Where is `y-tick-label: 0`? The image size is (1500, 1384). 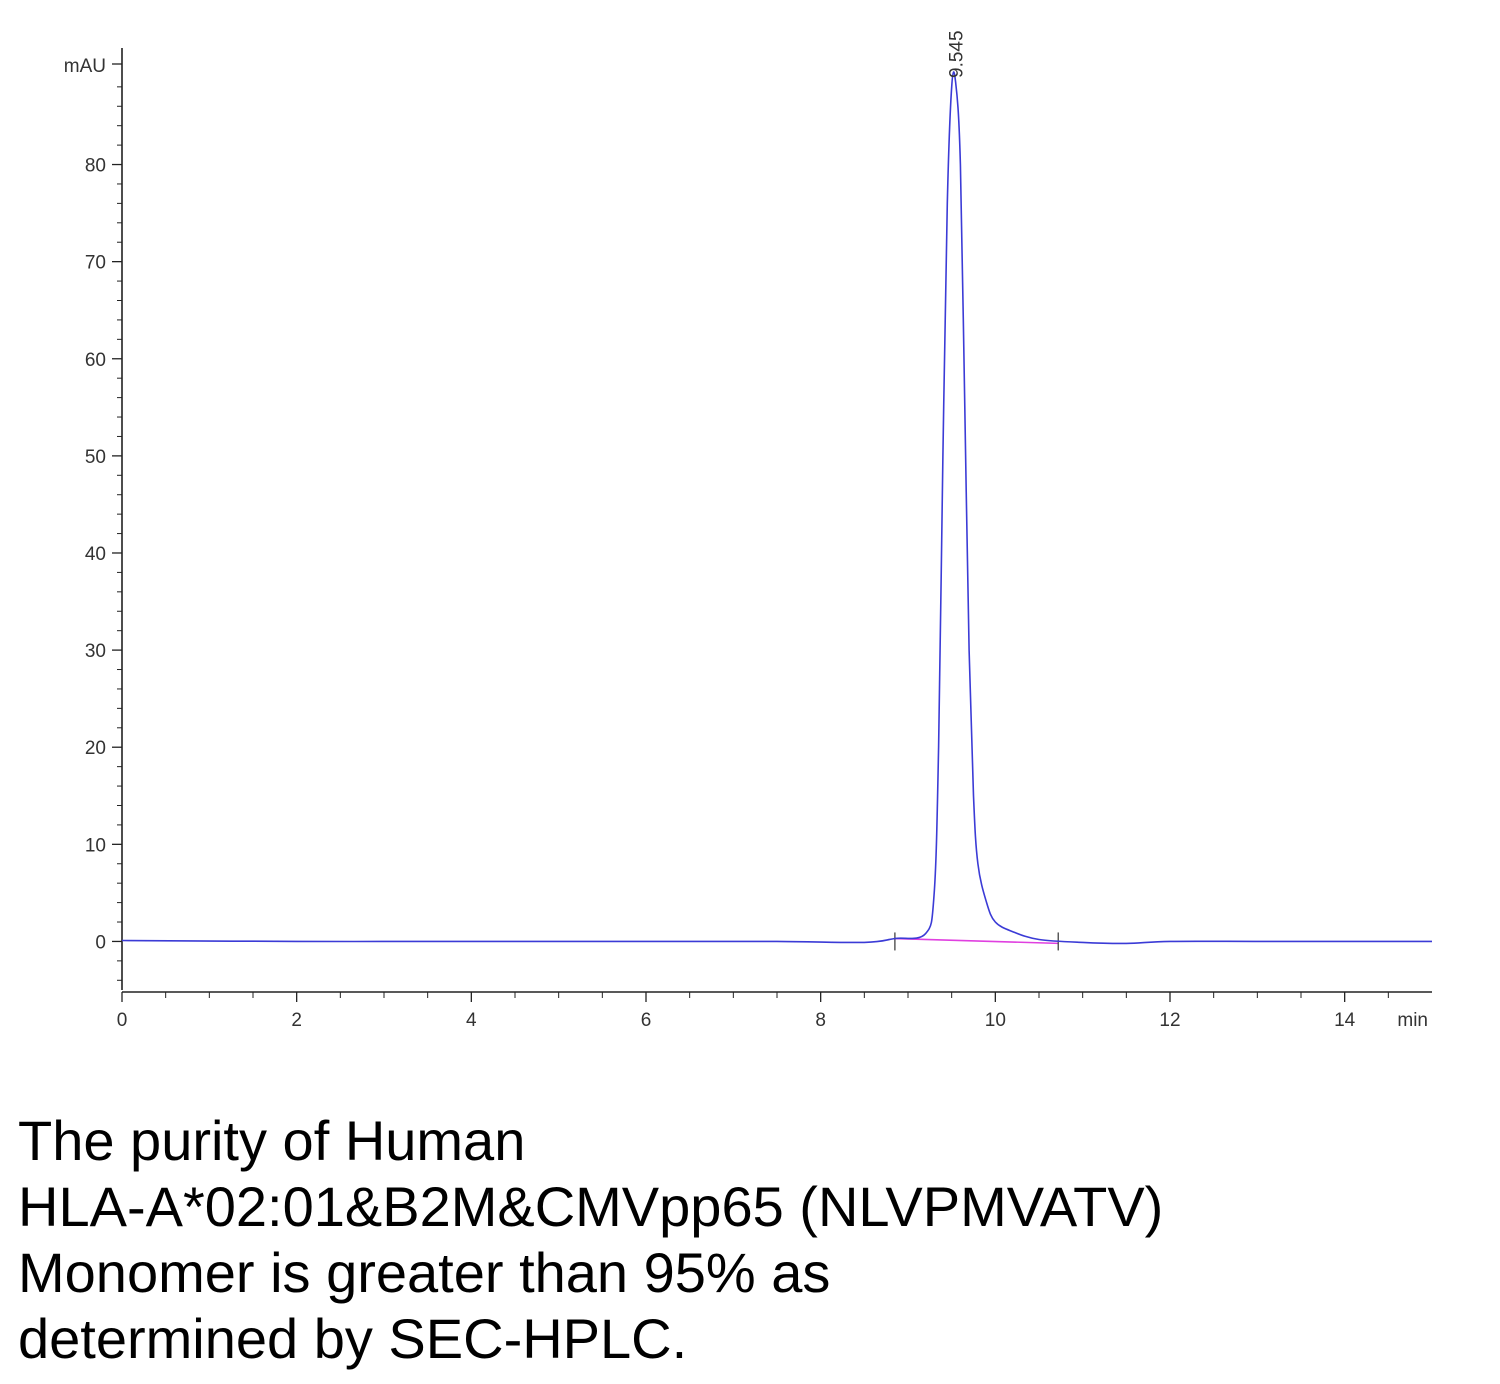 y-tick-label: 0 is located at coordinates (100, 942).